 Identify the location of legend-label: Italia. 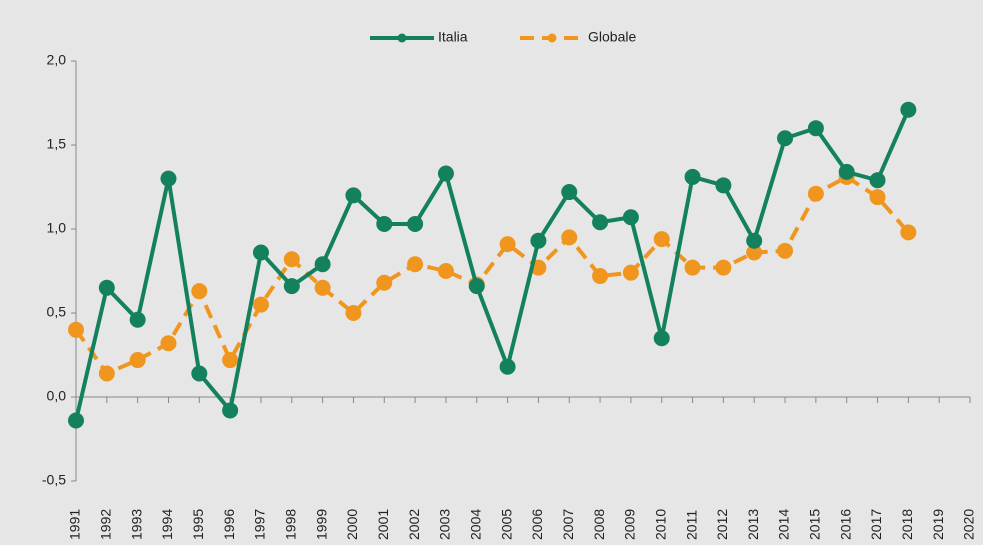
(453, 37).